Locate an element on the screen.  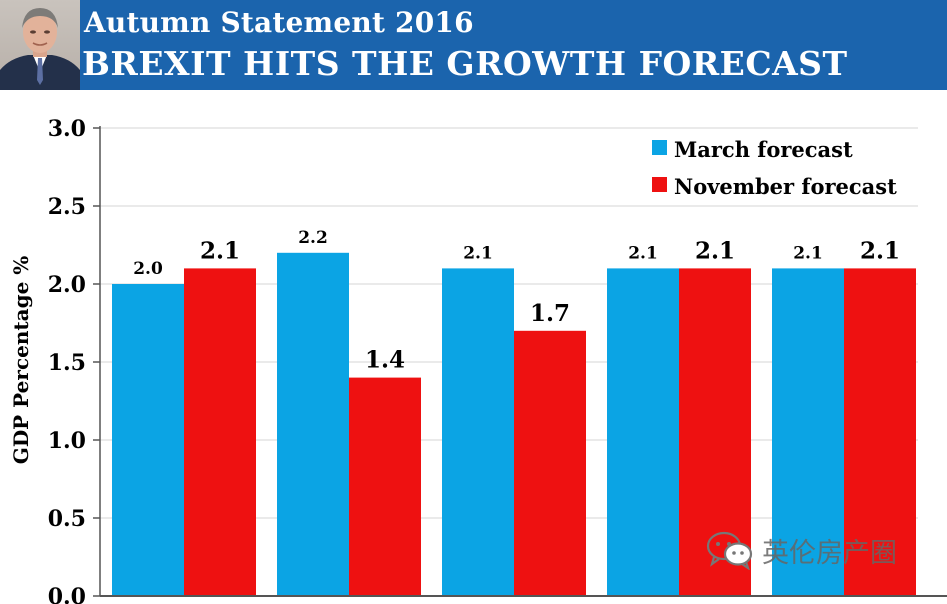
legend-label-march: March forecast is located at coordinates (763, 149).